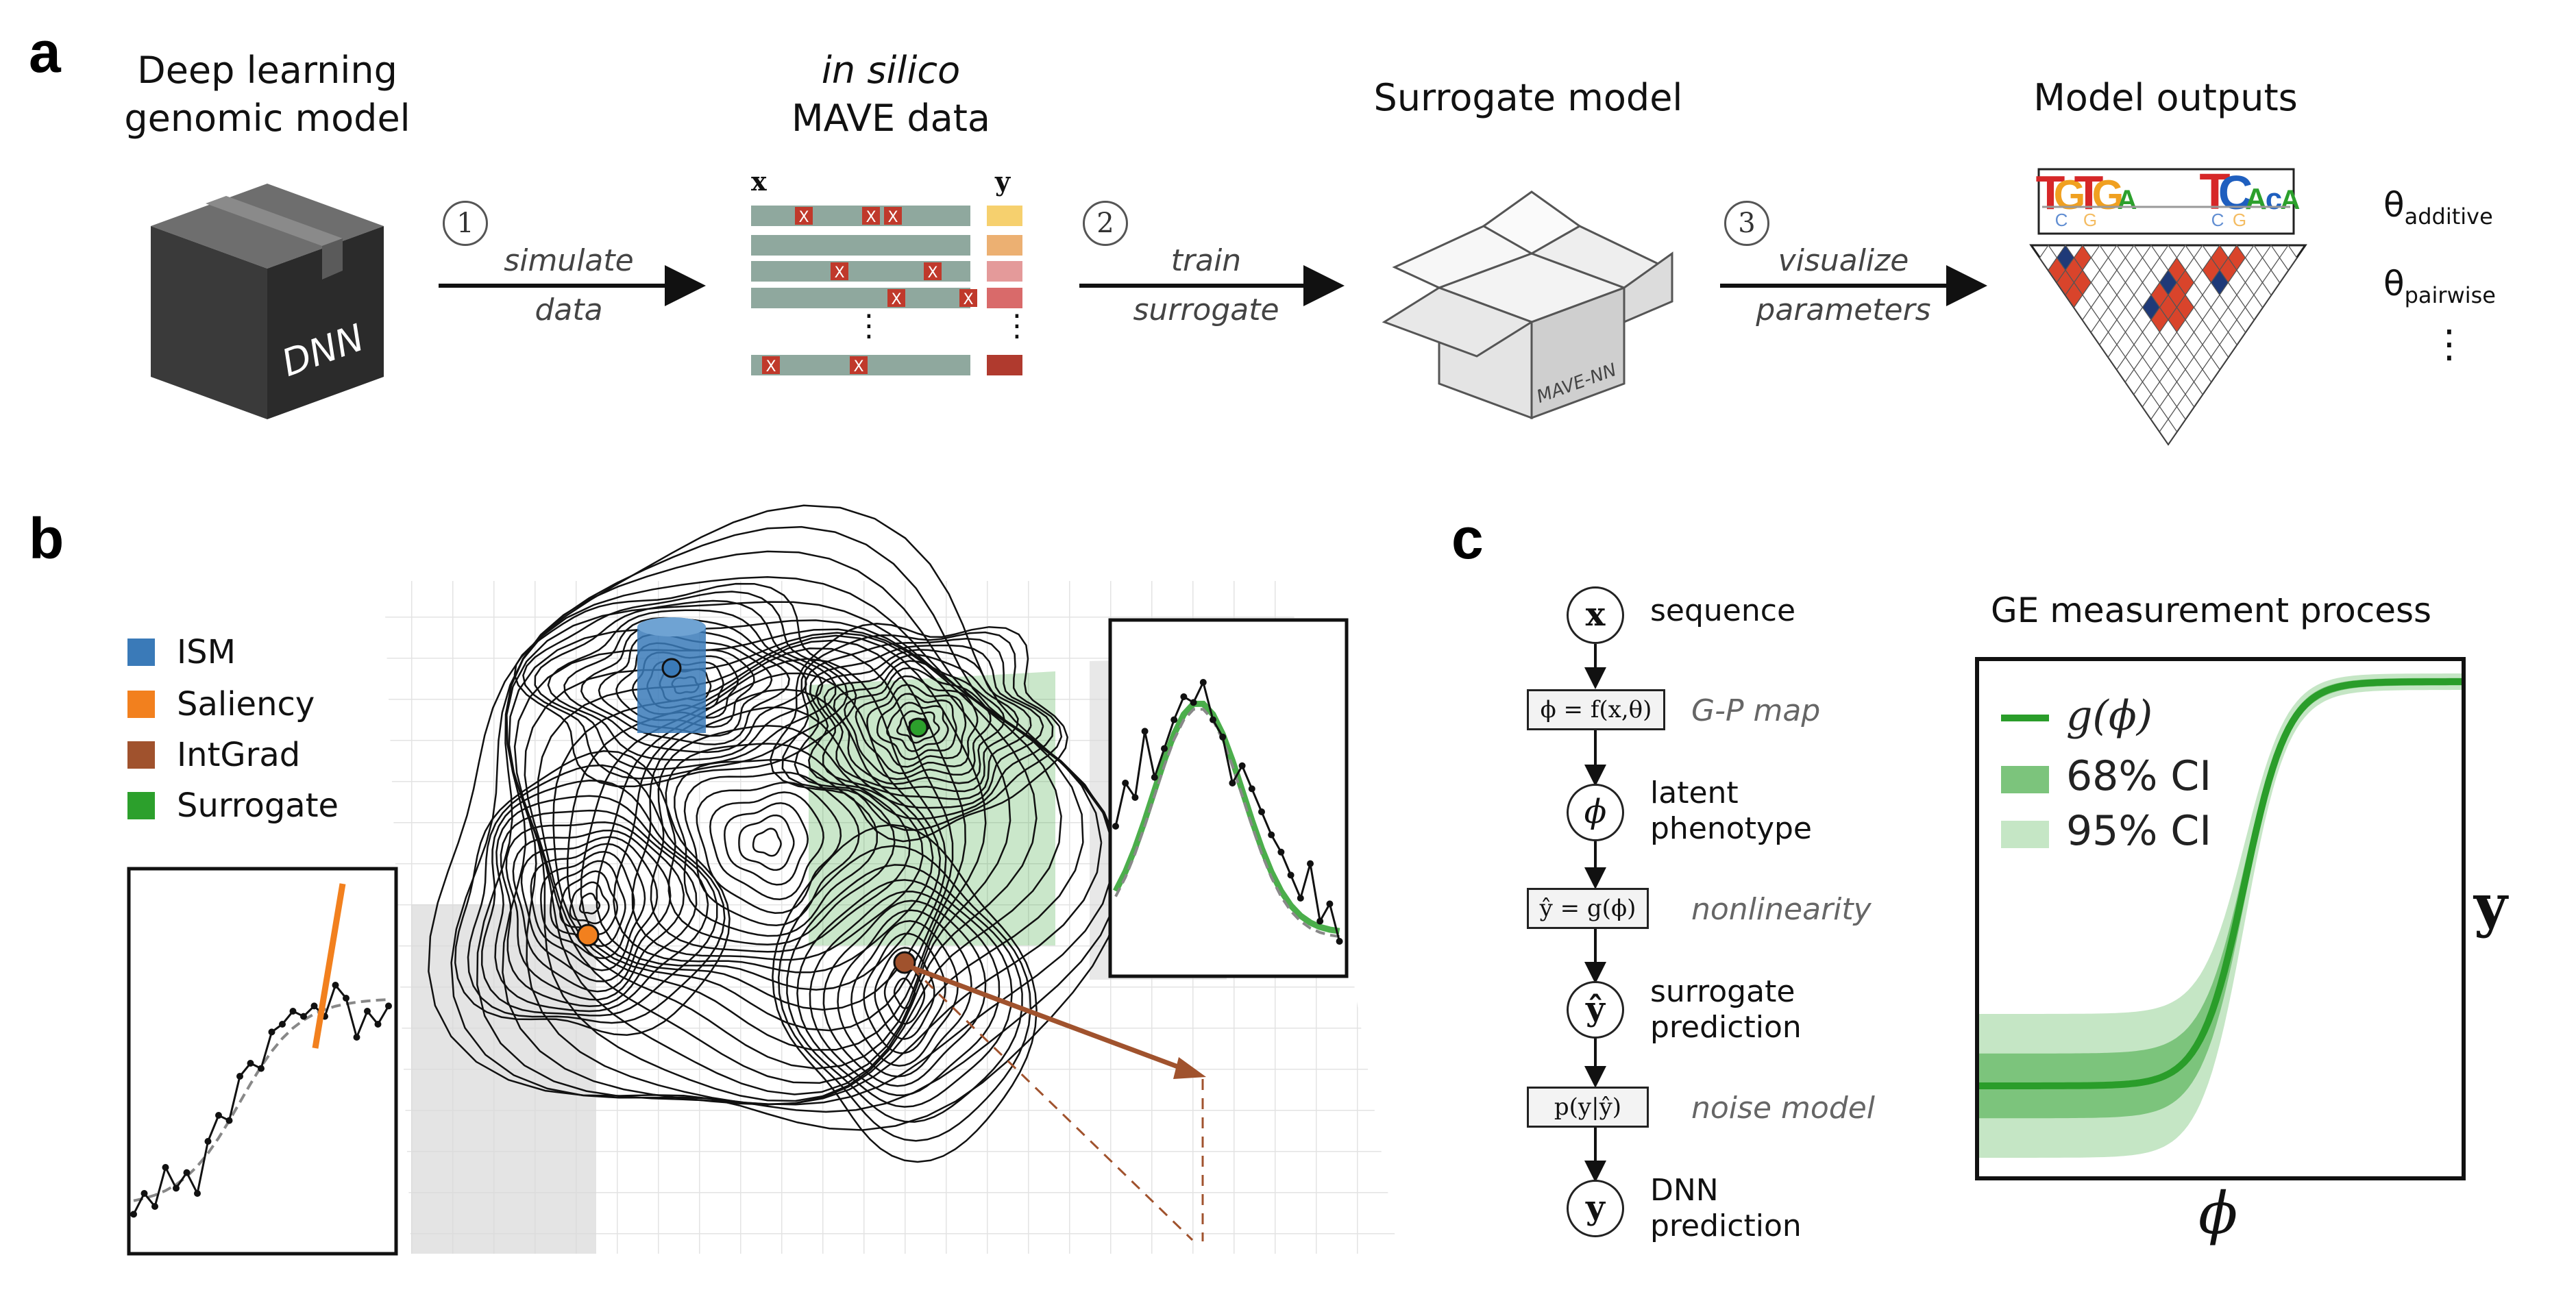 The image size is (2576, 1314). Describe the element at coordinates (1596, 615) in the screenshot. I see `node-x: x` at that location.